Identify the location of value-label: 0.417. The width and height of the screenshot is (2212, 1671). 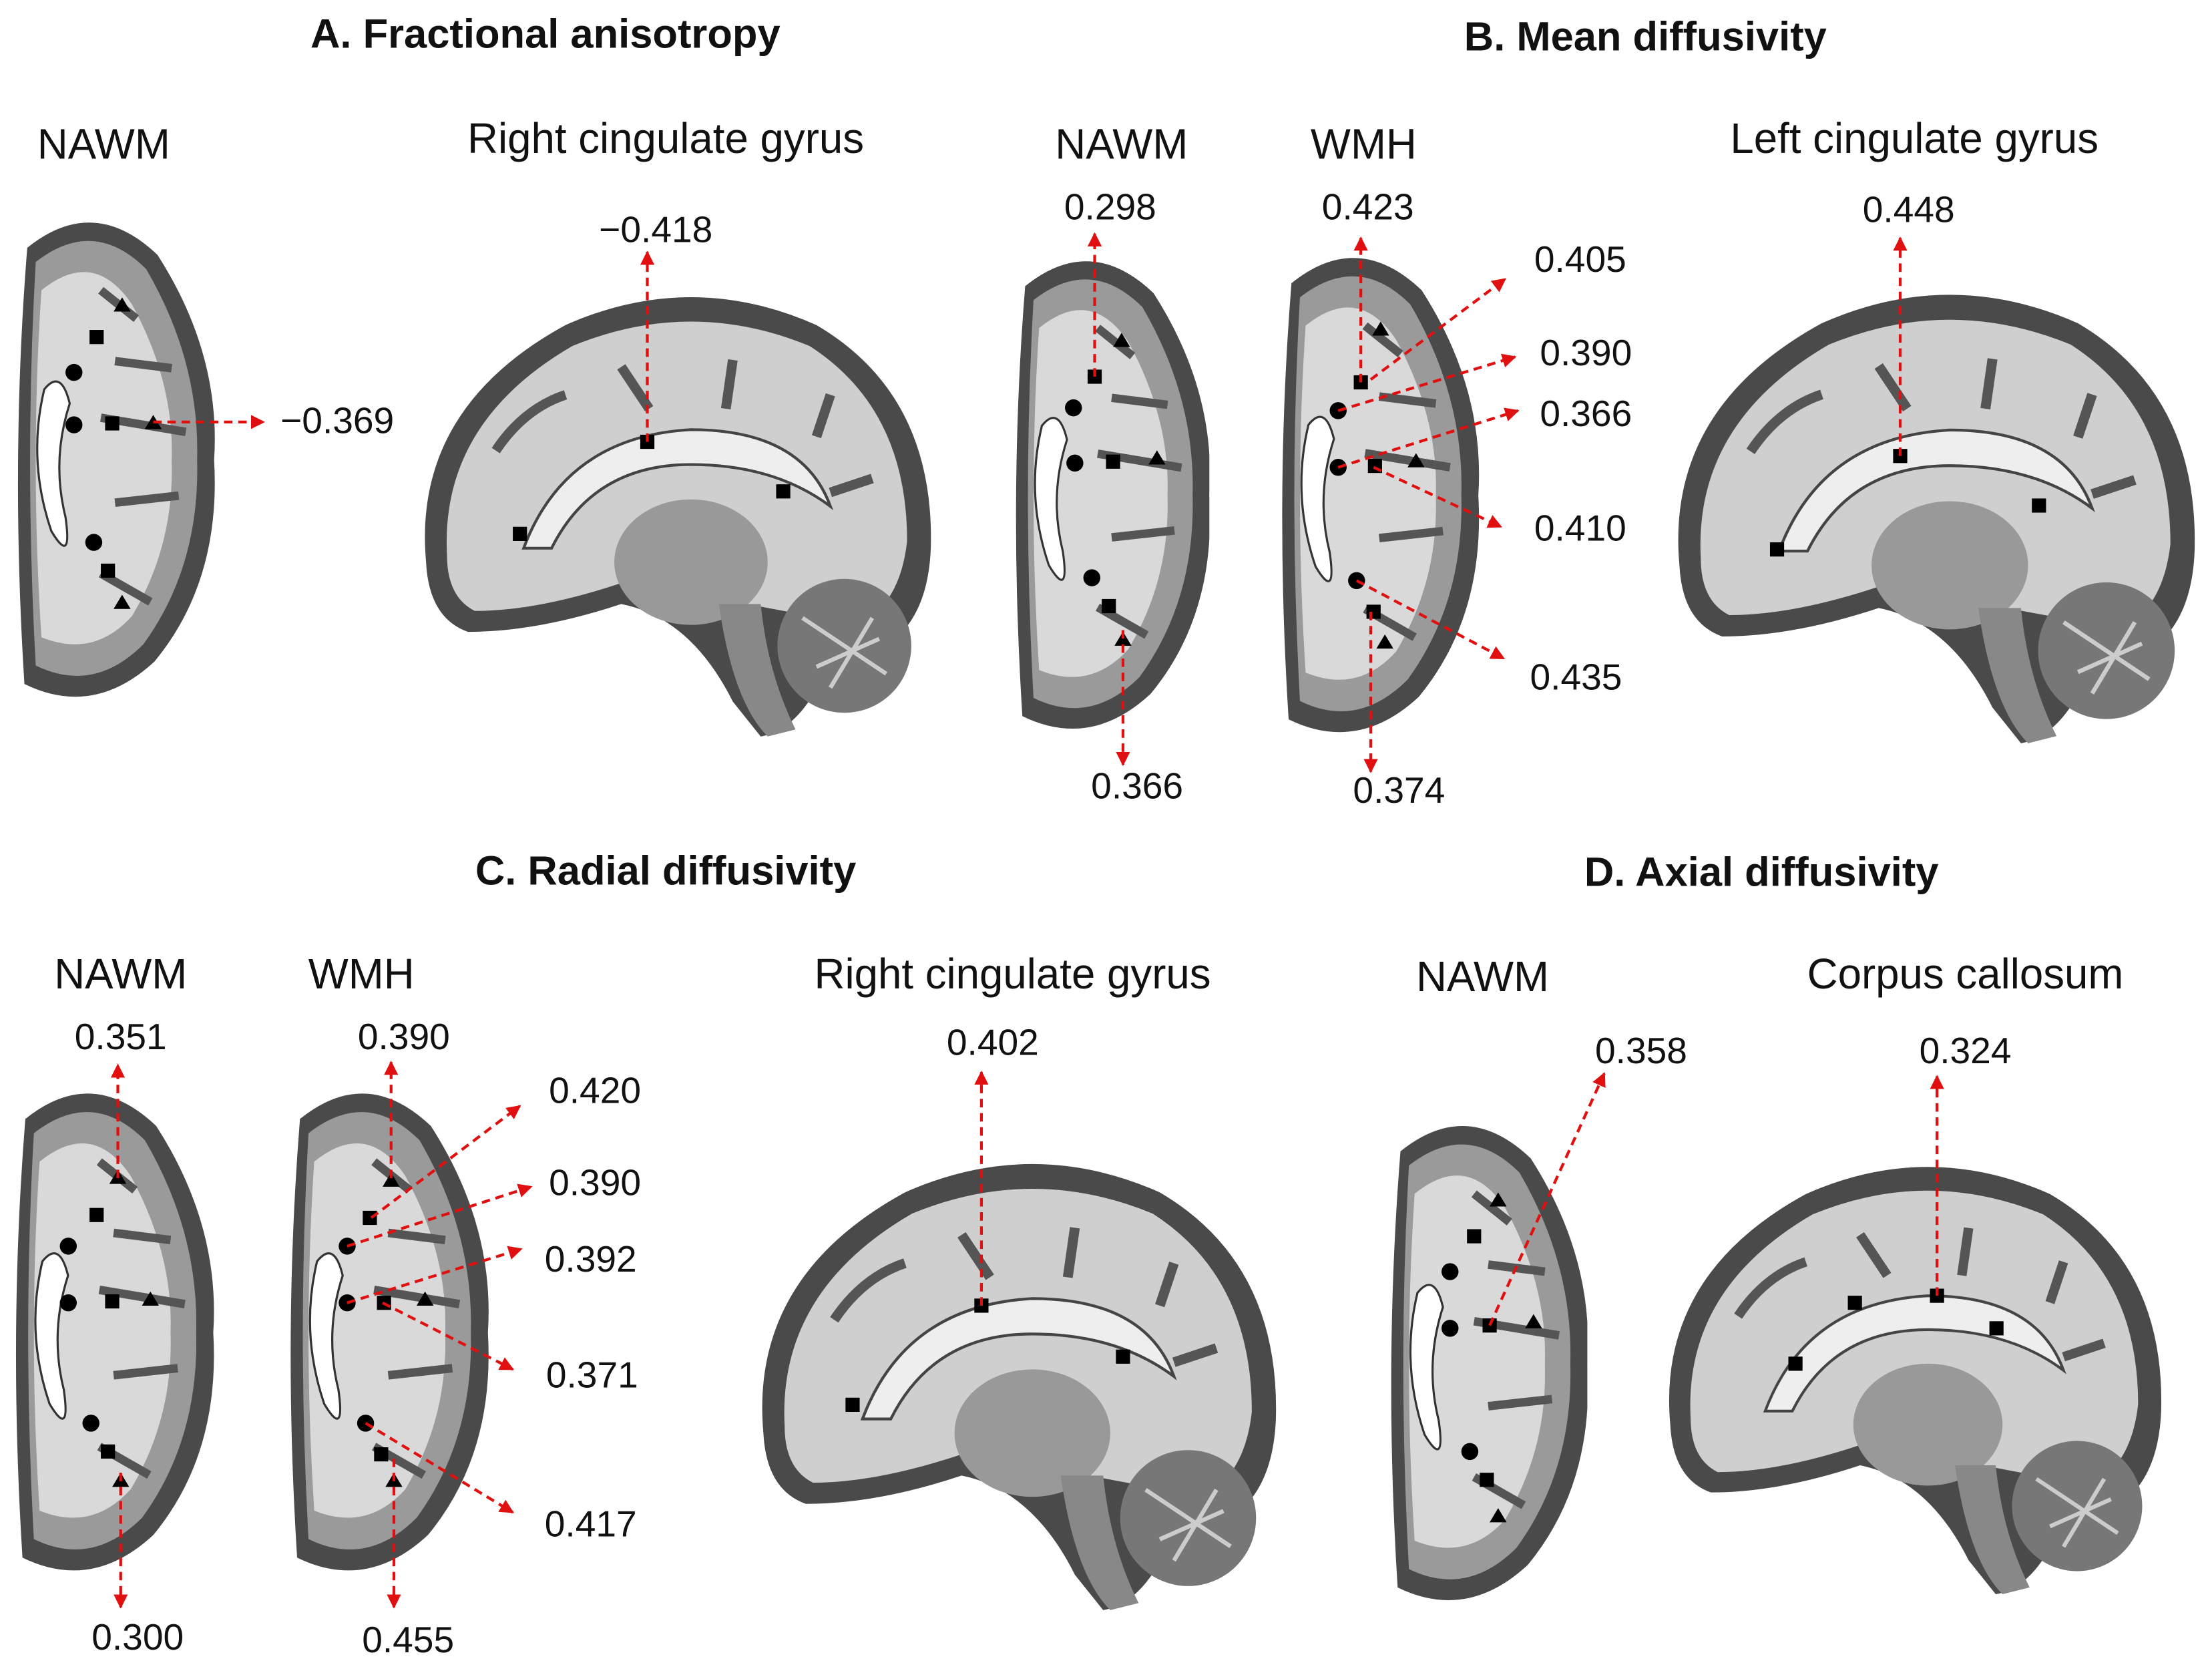
(591, 1523).